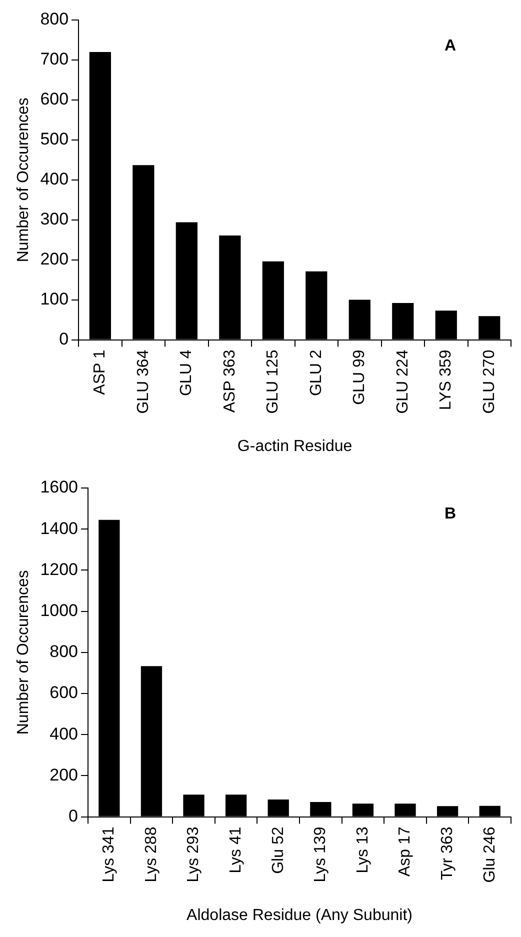 The image size is (521, 937). What do you see at coordinates (193, 854) in the screenshot?
I see `x-tick-label: Lys 293` at bounding box center [193, 854].